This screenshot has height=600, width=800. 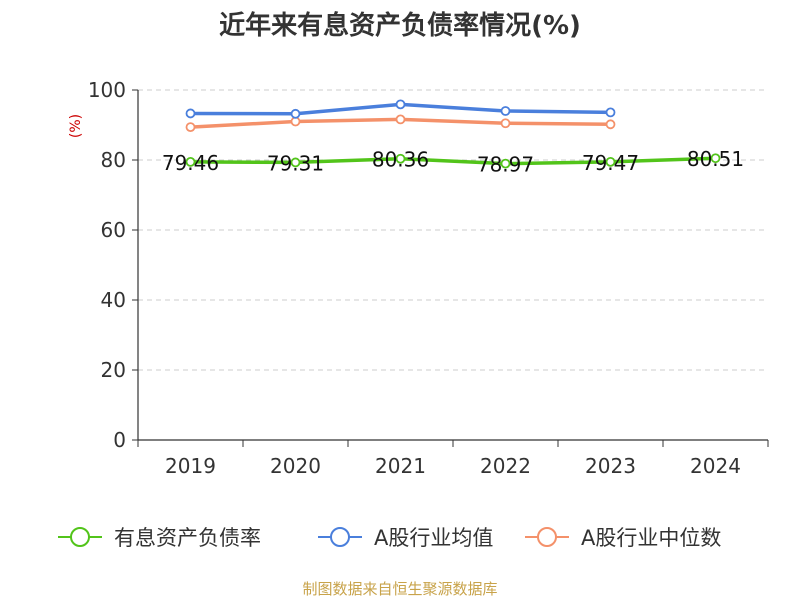 I want to click on series-0-point-2023, so click(x=610, y=161).